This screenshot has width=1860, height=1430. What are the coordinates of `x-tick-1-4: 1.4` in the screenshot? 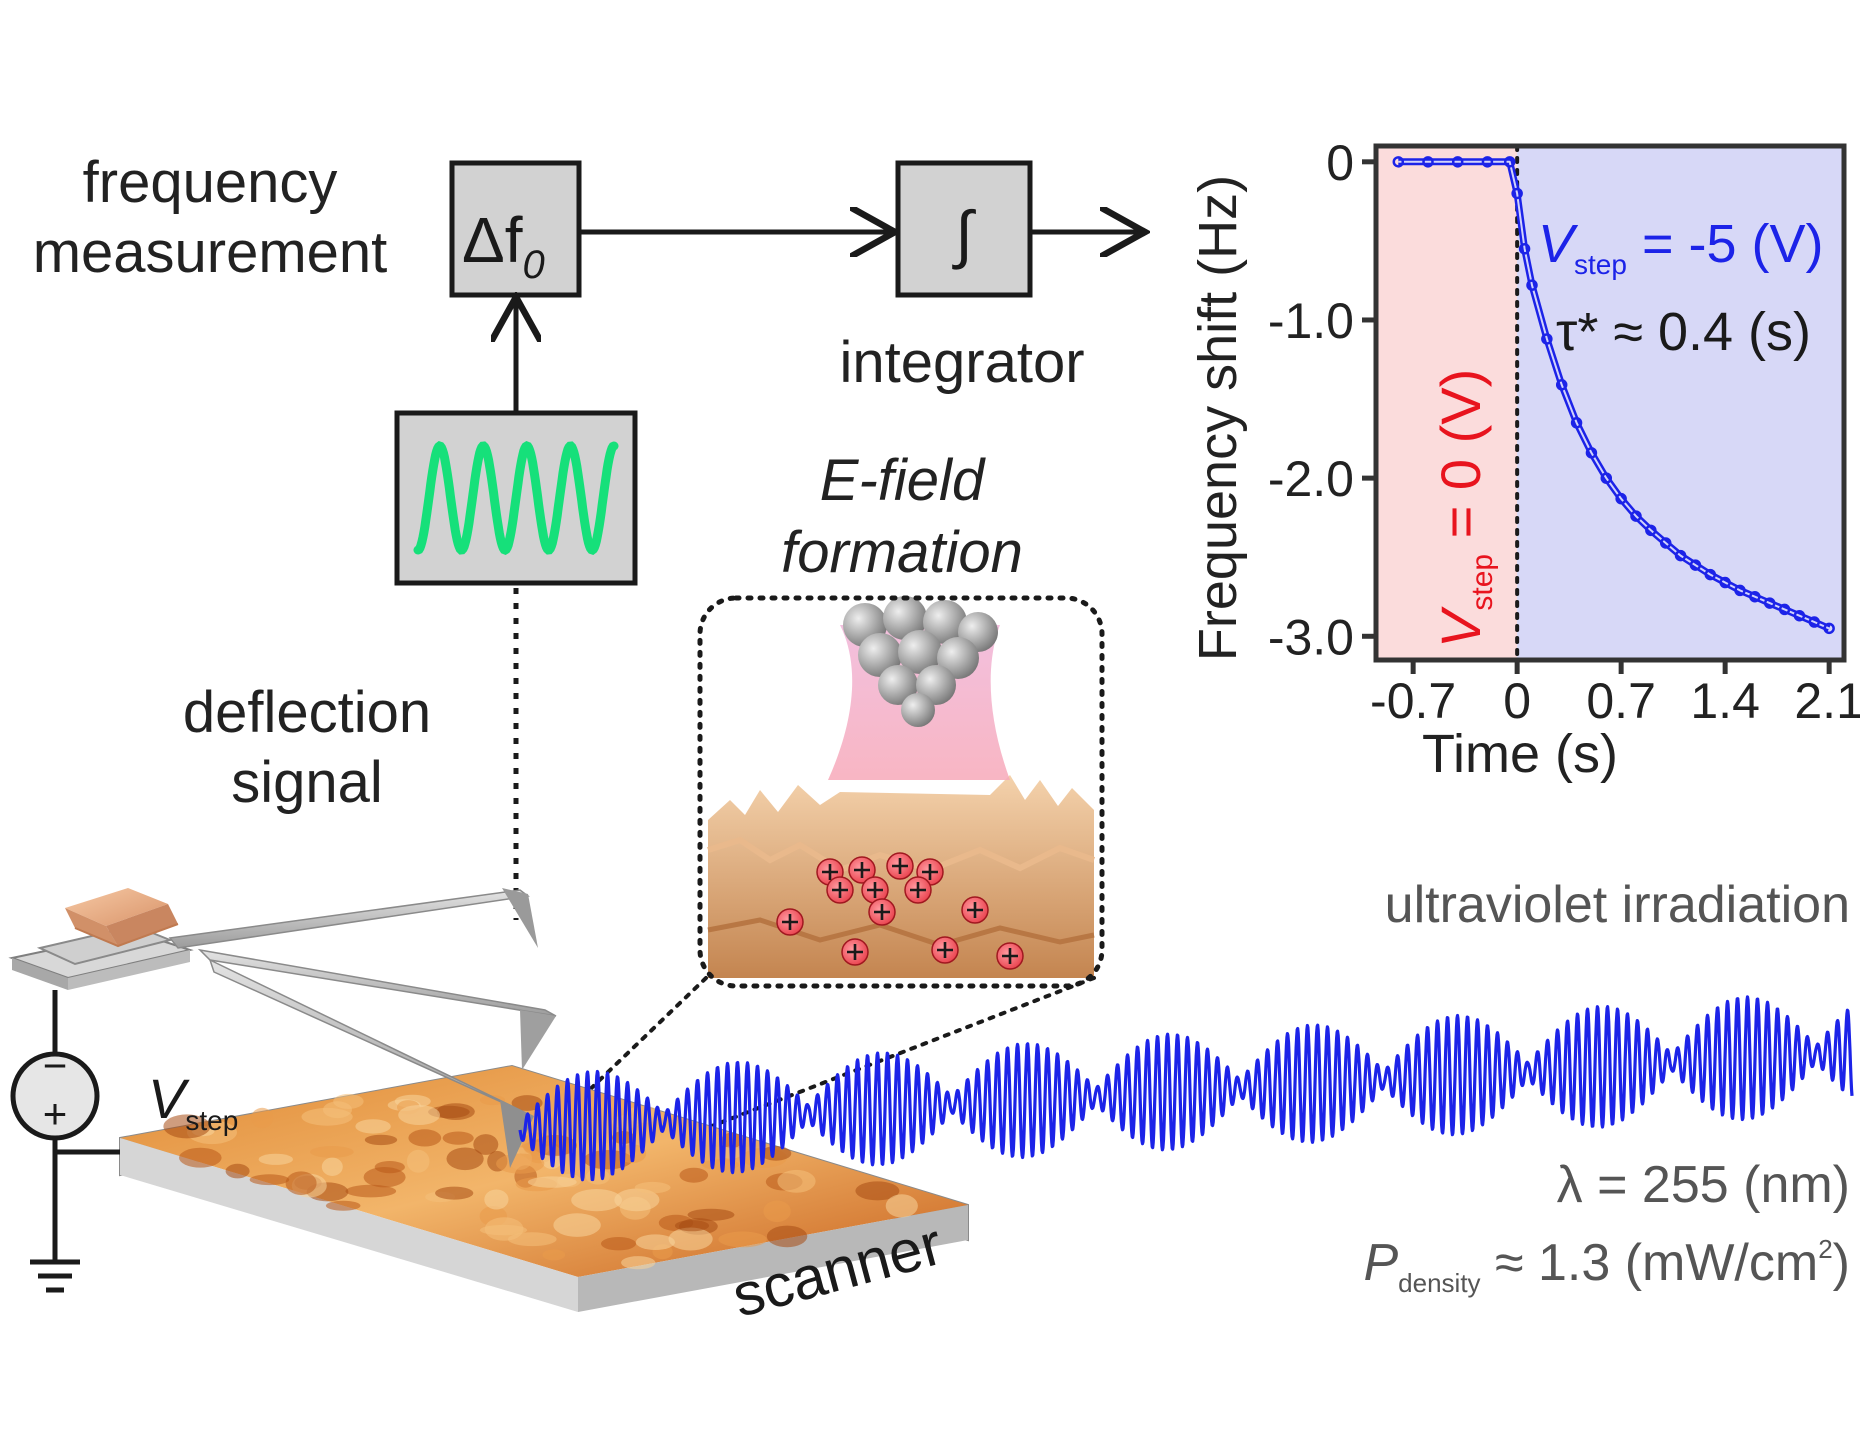 It's located at (1725, 701).